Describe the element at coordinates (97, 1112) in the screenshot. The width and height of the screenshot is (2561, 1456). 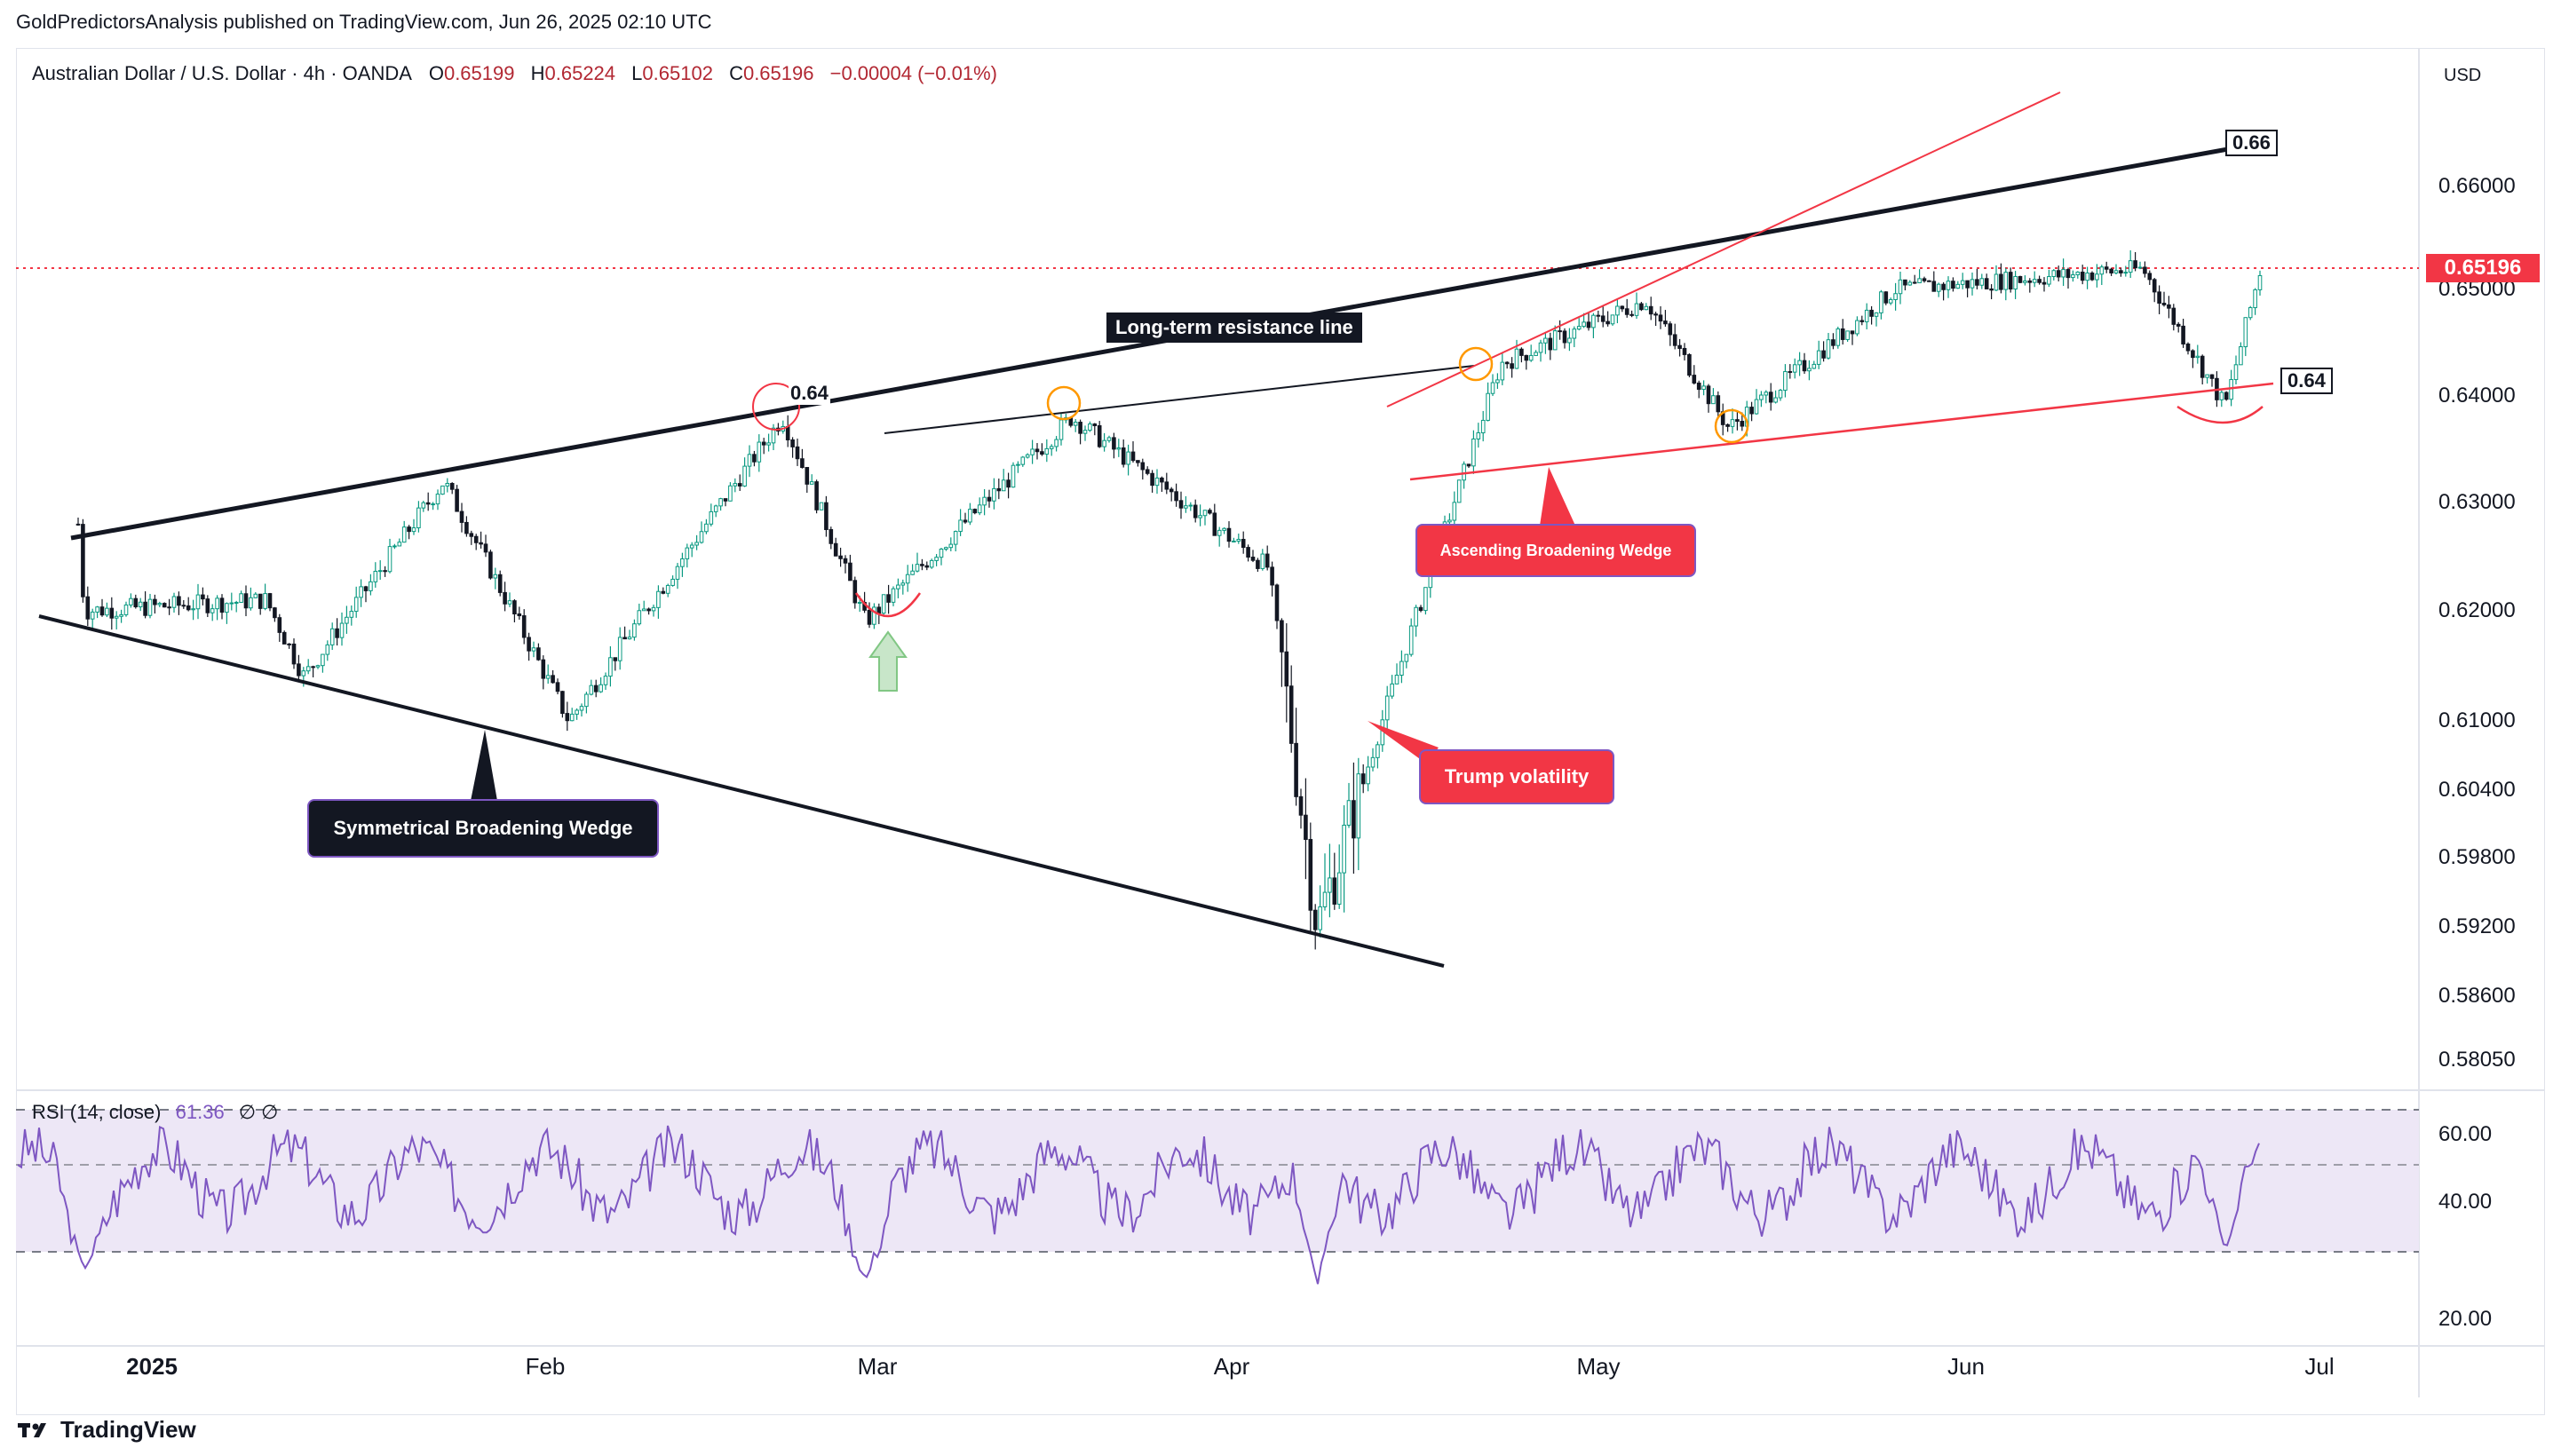
I see `rsi-title: RSI (14, close)` at that location.